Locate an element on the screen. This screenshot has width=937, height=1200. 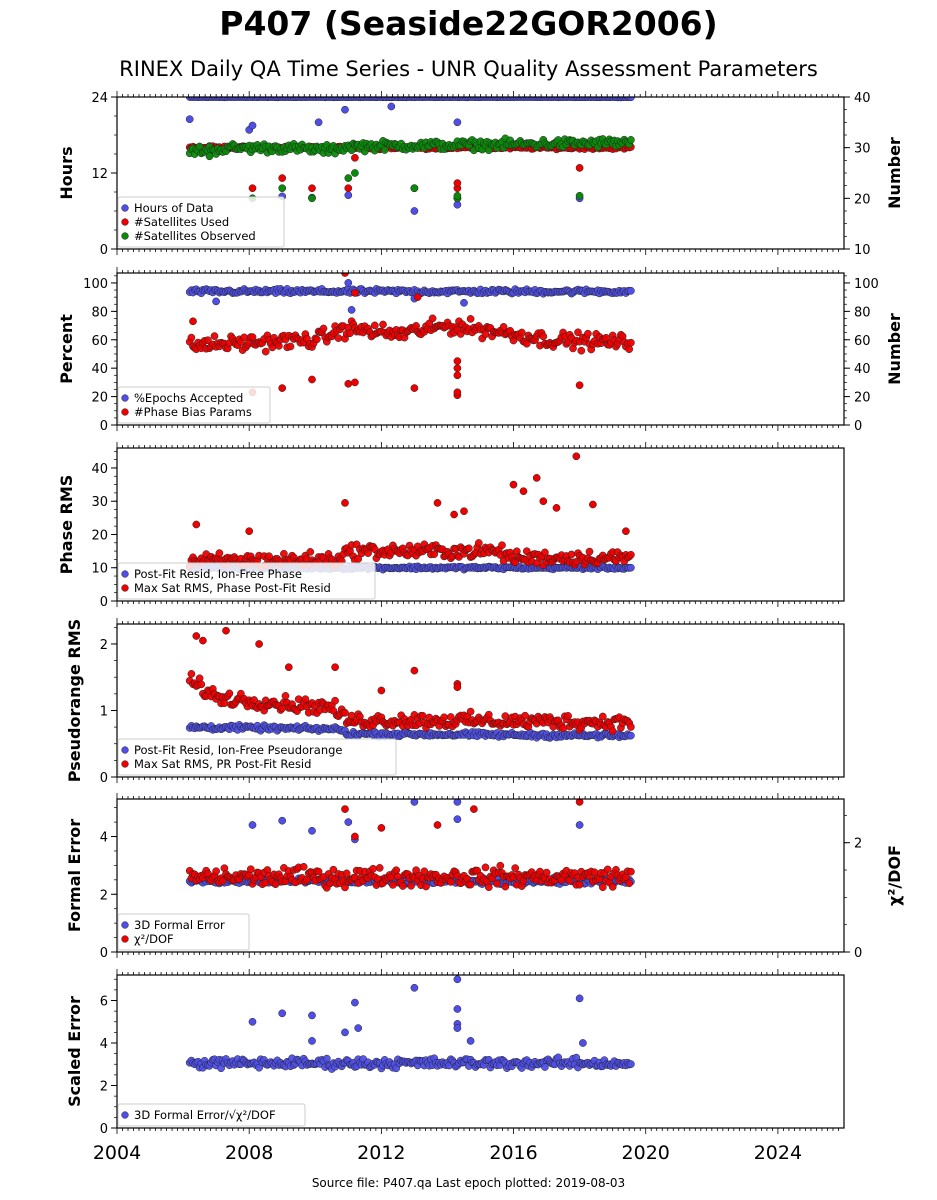
panel-6-points is located at coordinates (410, 1024).